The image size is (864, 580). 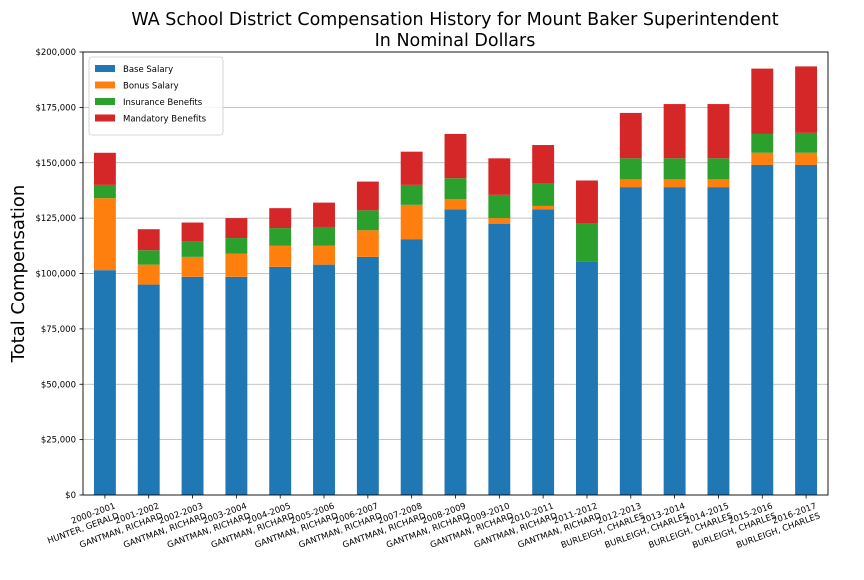 I want to click on legend-entry: Base Salary, so click(x=134, y=70).